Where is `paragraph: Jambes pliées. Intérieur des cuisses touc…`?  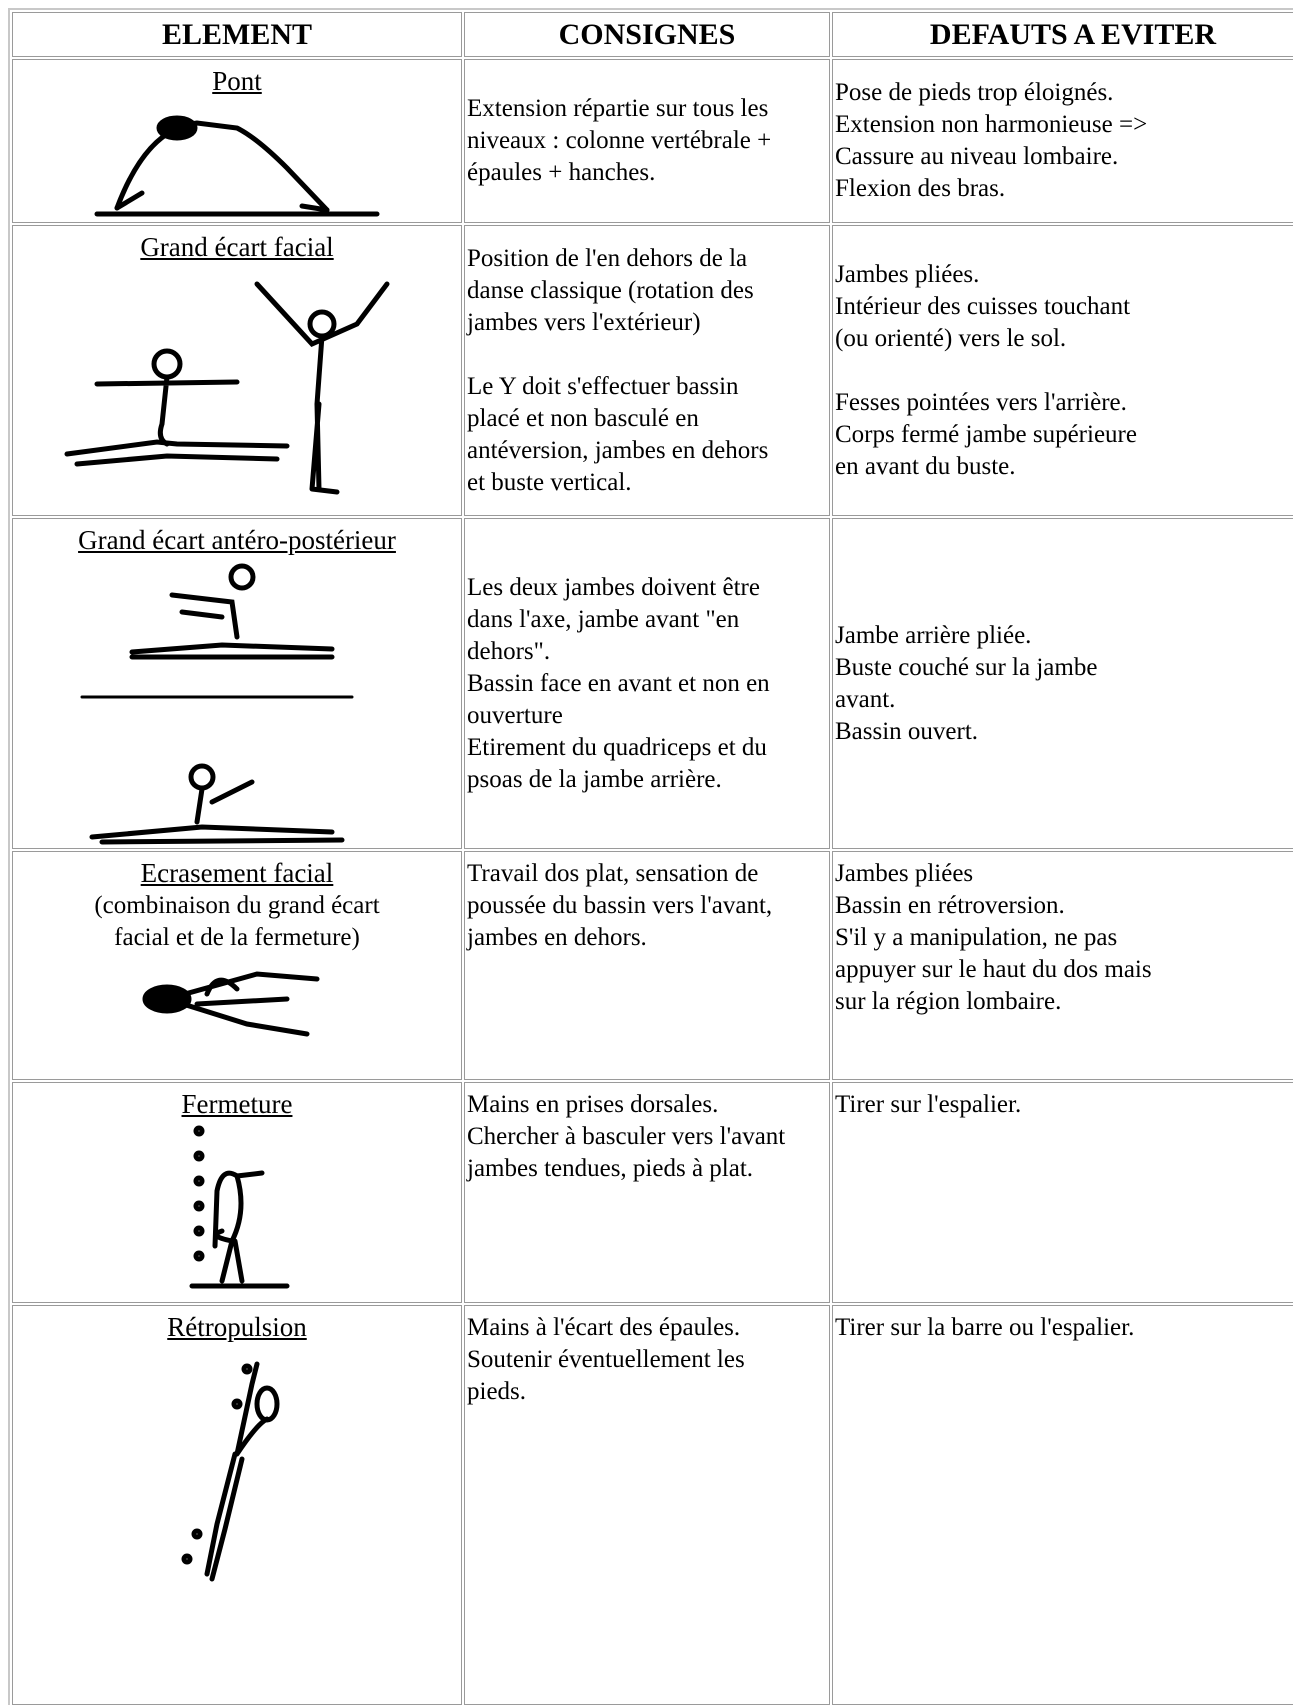 paragraph: Jambes pliées. Intérieur des cuisses touc… is located at coordinates (1064, 307).